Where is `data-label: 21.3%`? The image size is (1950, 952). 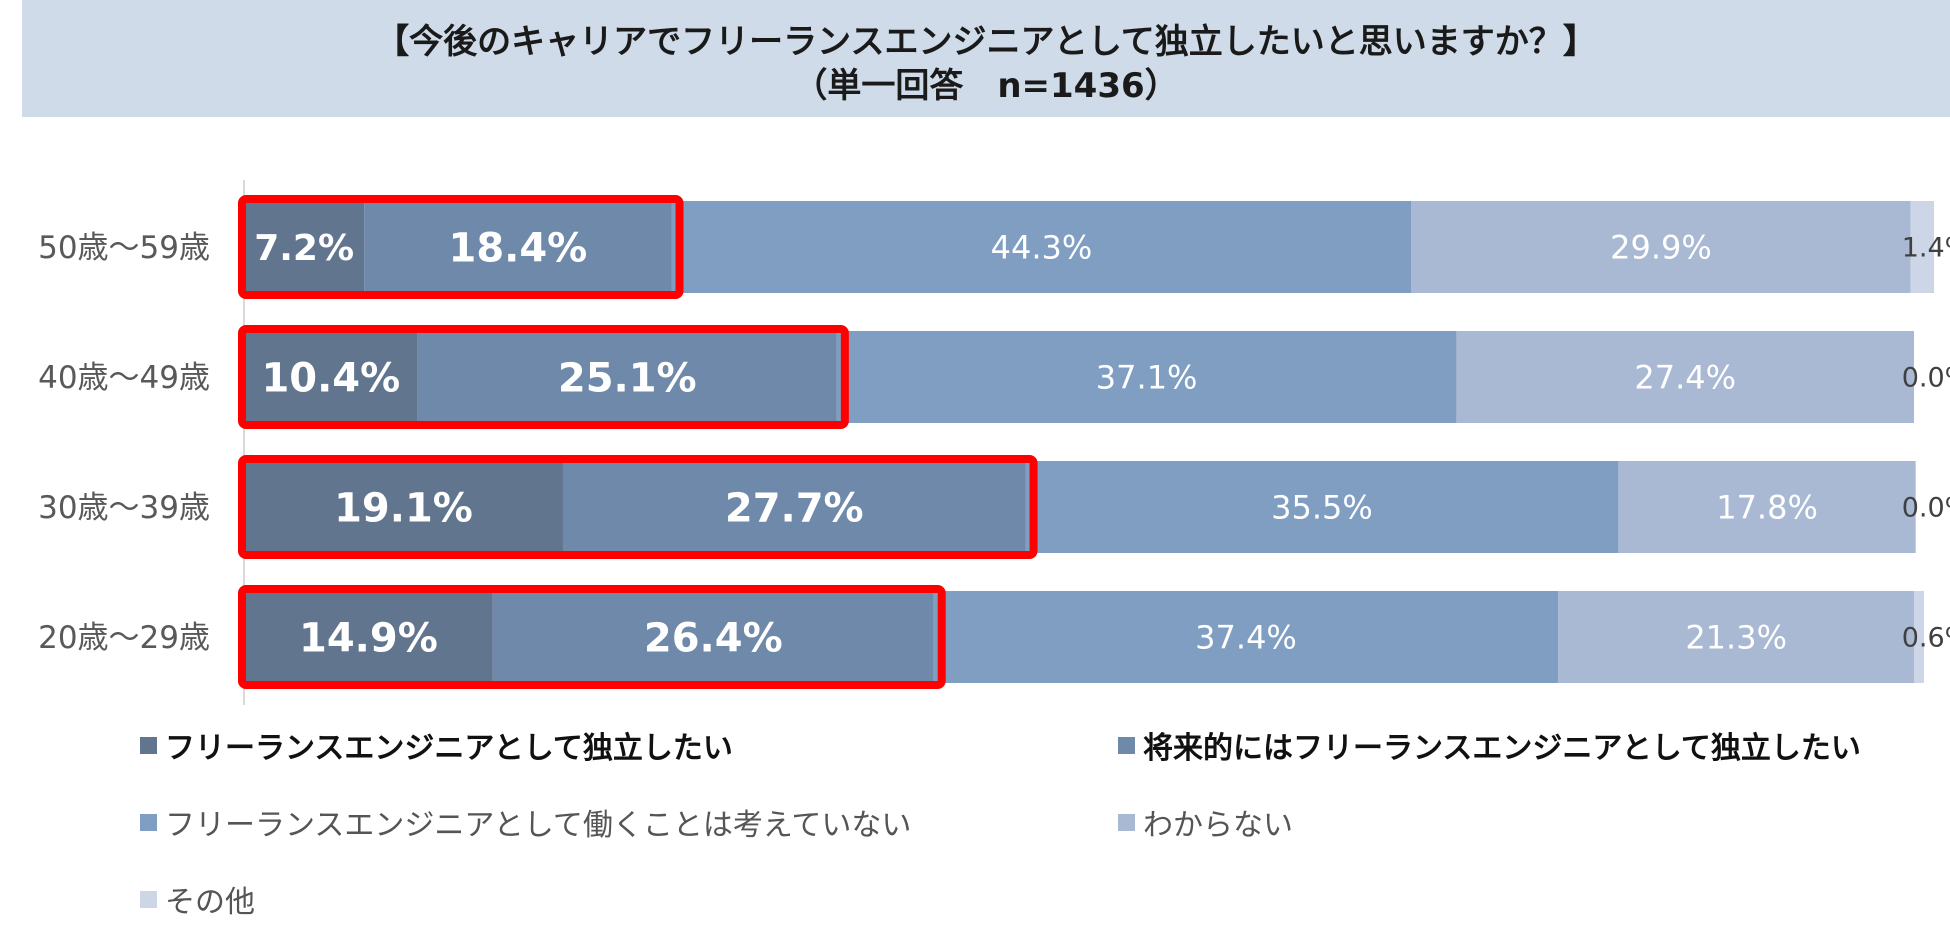
data-label: 21.3% is located at coordinates (1736, 638).